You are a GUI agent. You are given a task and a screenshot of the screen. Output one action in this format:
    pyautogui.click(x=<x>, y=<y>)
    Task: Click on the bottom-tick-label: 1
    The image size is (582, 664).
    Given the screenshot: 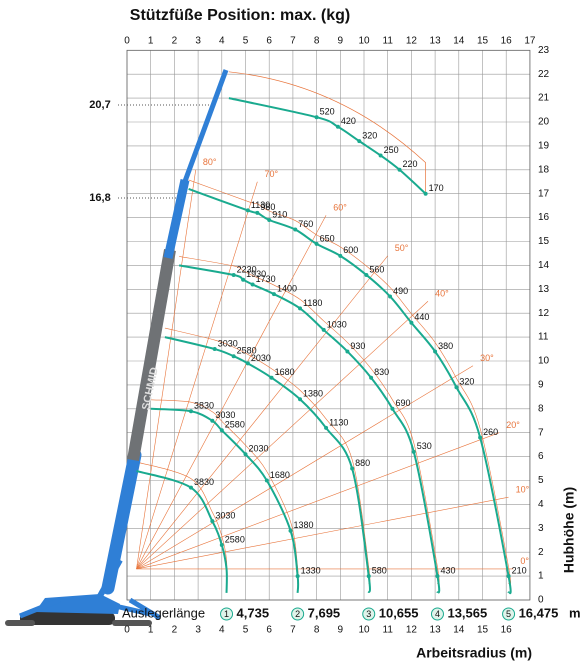 What is the action you would take?
    pyautogui.click(x=151, y=630)
    